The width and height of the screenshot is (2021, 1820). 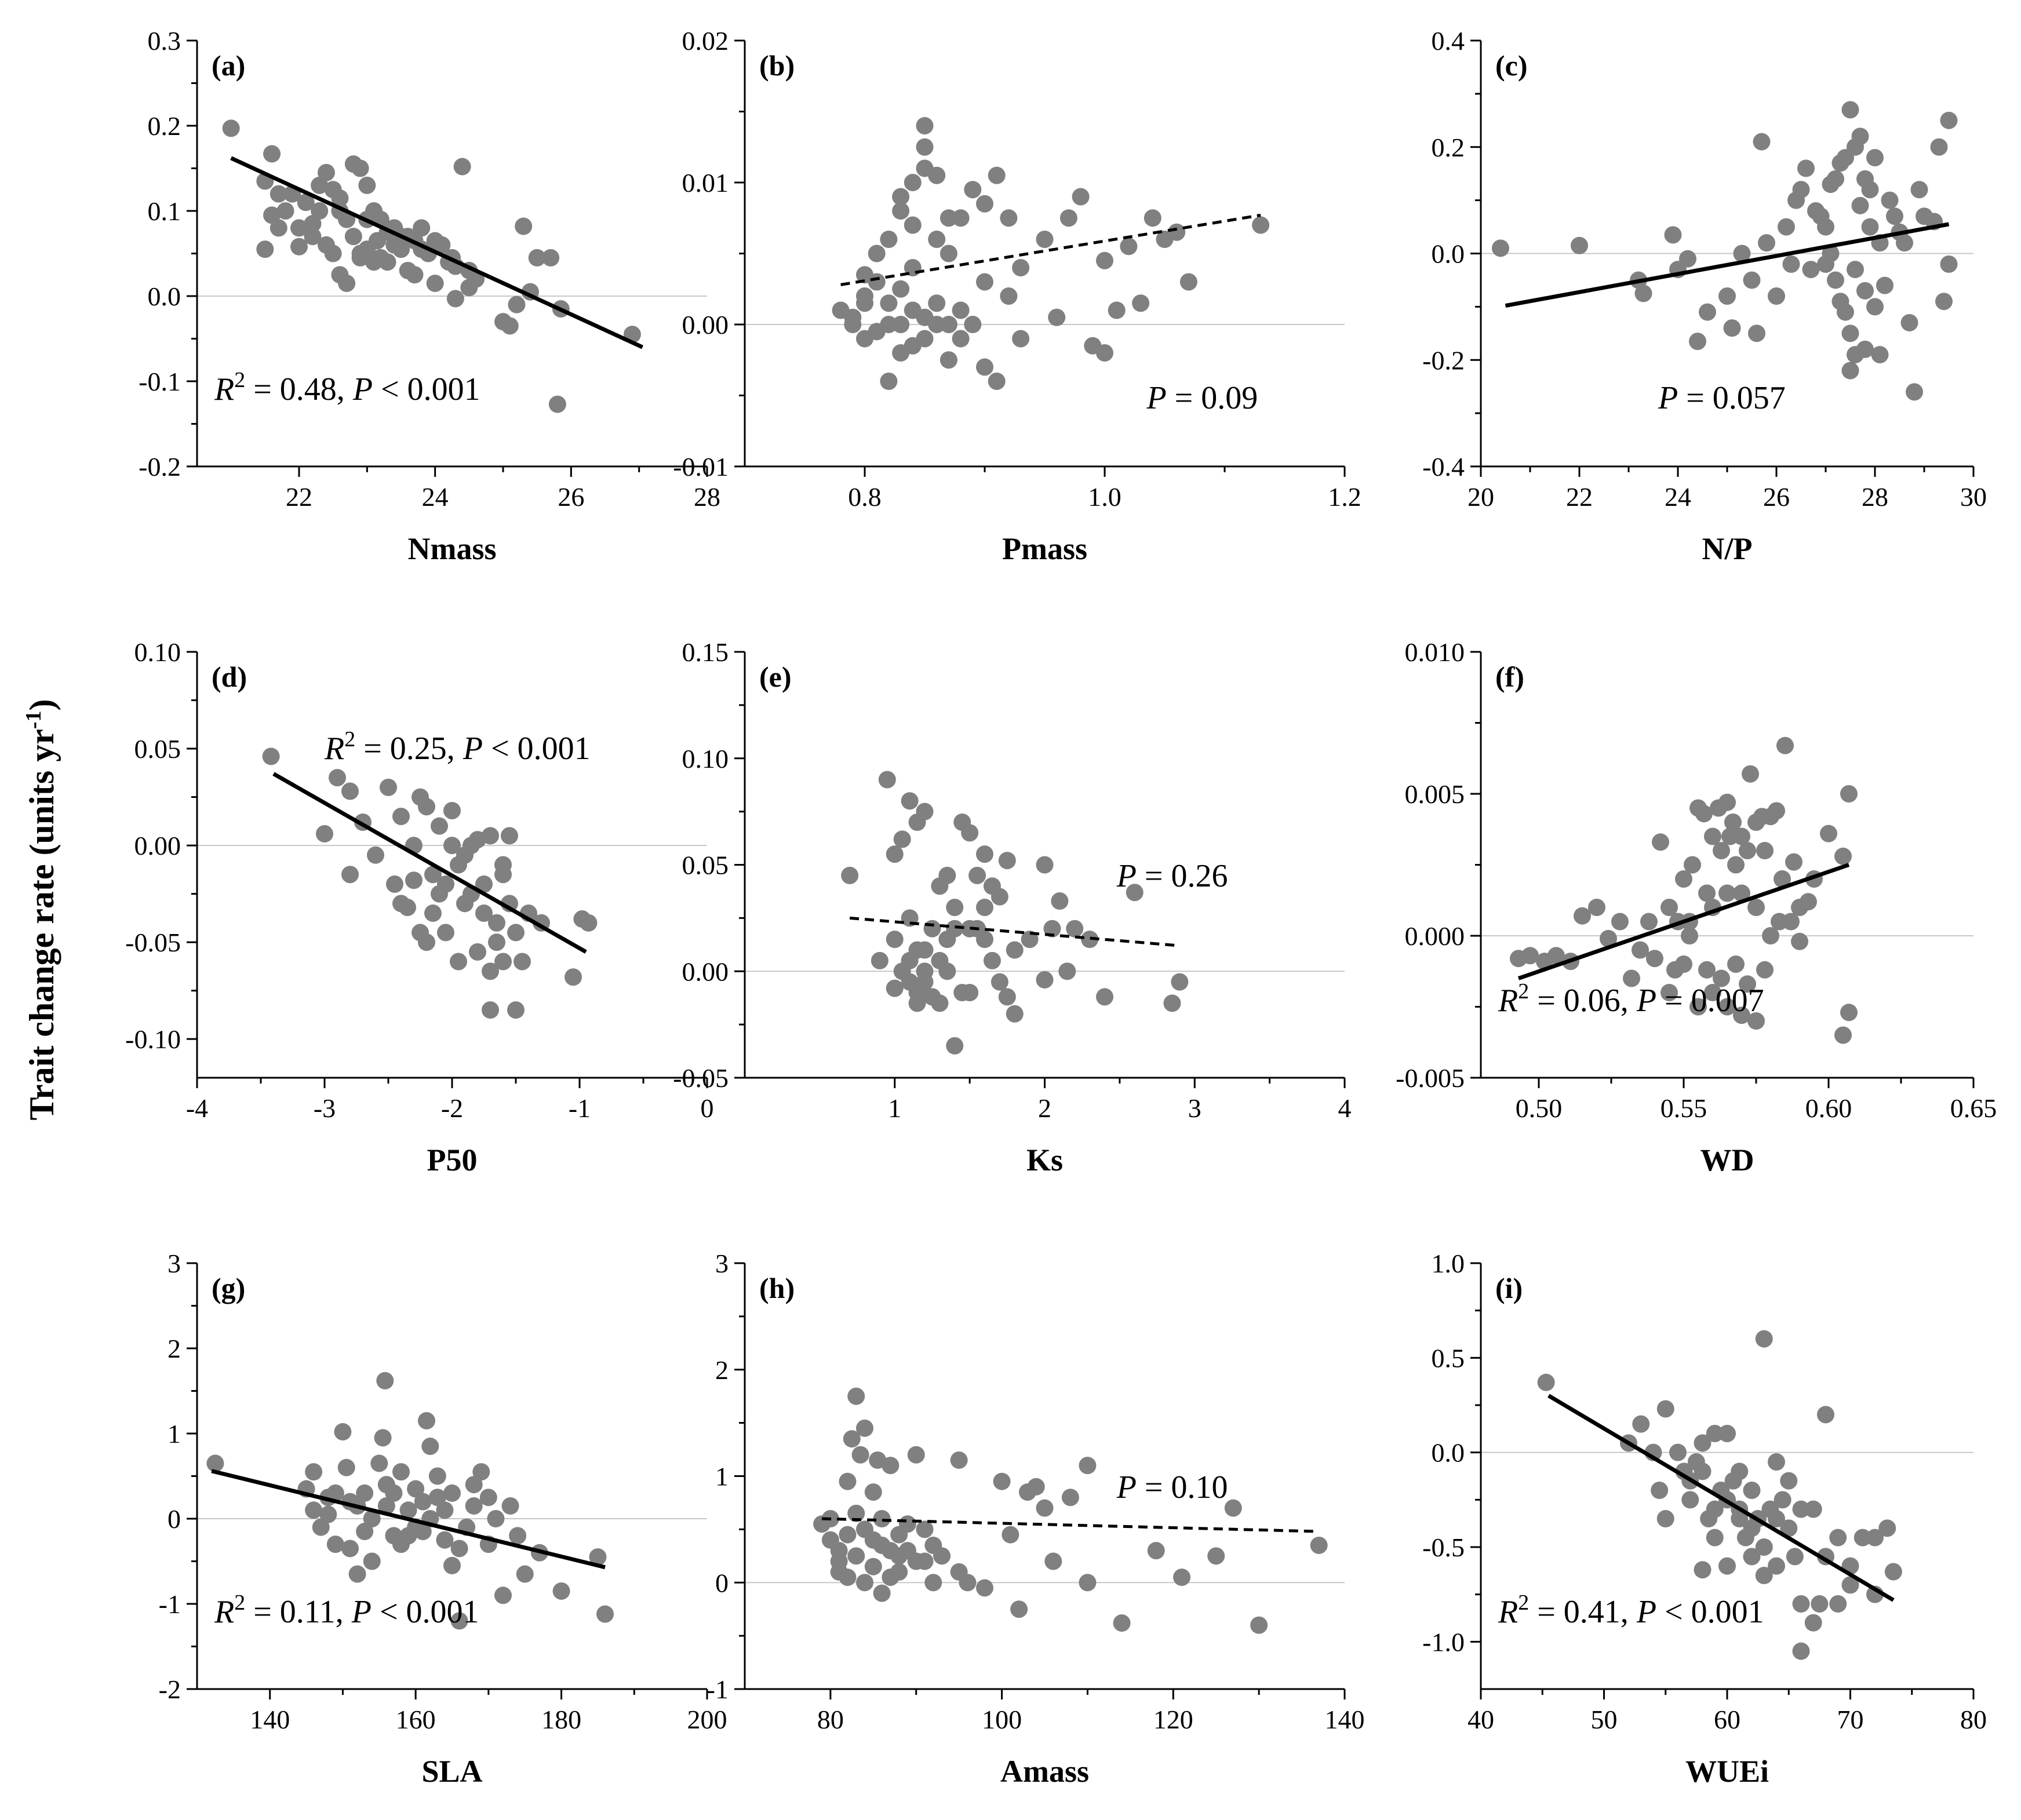 I want to click on y-axis-title-end: ), so click(x=42, y=704).